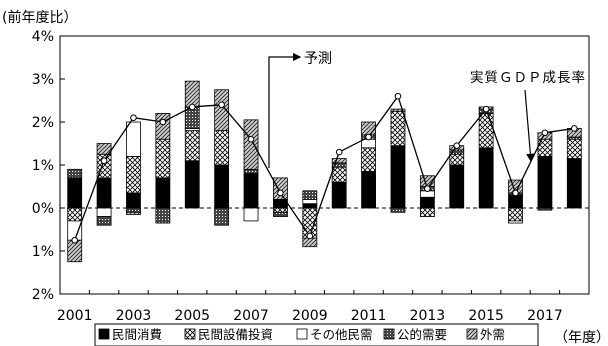 The height and width of the screenshot is (346, 608). Describe the element at coordinates (43, 37) in the screenshot. I see `y-tick-label: 4%` at that location.